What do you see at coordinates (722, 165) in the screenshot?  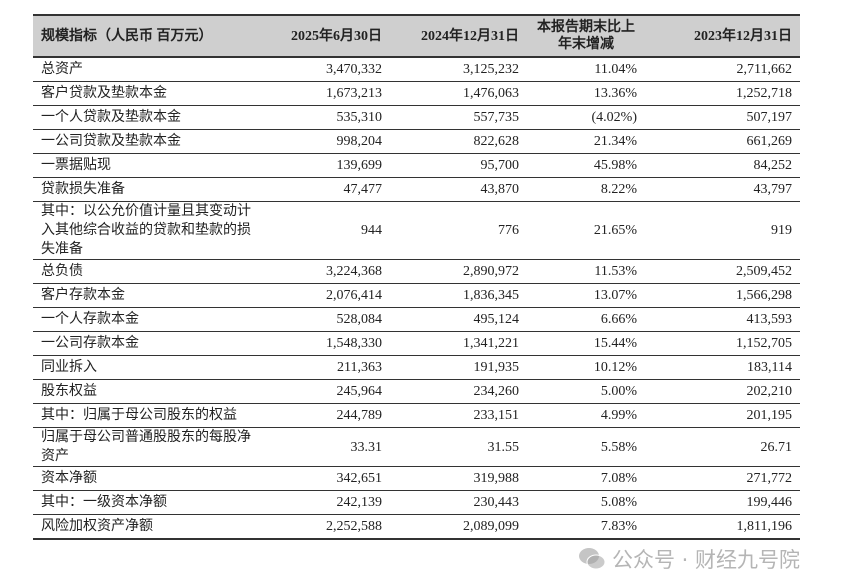 I see `cell-value: 84,252` at bounding box center [722, 165].